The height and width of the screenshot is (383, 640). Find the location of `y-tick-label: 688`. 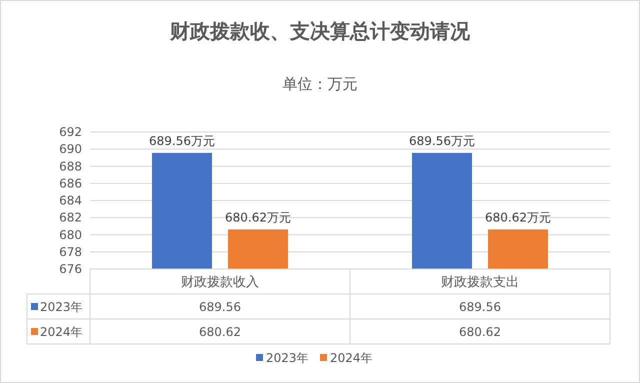

y-tick-label: 688 is located at coordinates (70, 166).